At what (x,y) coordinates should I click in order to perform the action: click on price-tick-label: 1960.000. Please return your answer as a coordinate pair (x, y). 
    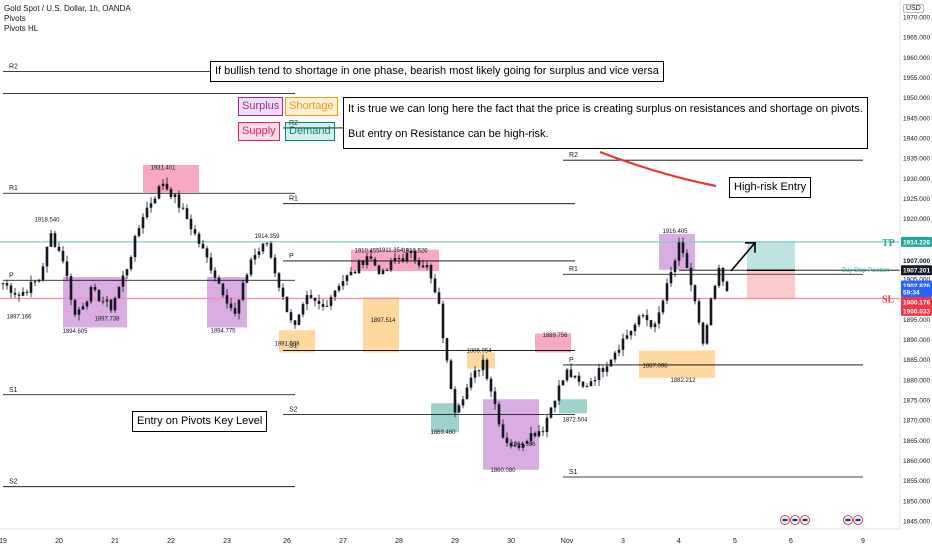
    Looking at the image, I should click on (916, 58).